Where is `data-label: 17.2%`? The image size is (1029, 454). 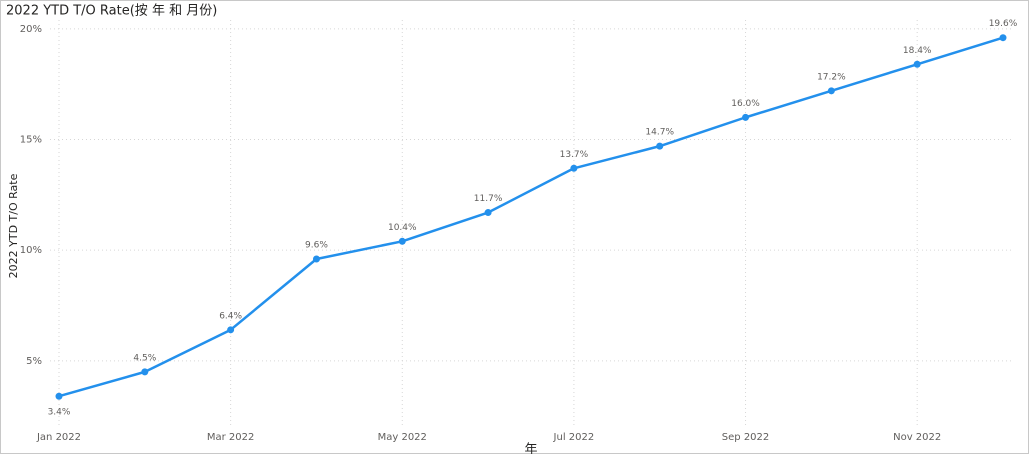 data-label: 17.2% is located at coordinates (831, 77).